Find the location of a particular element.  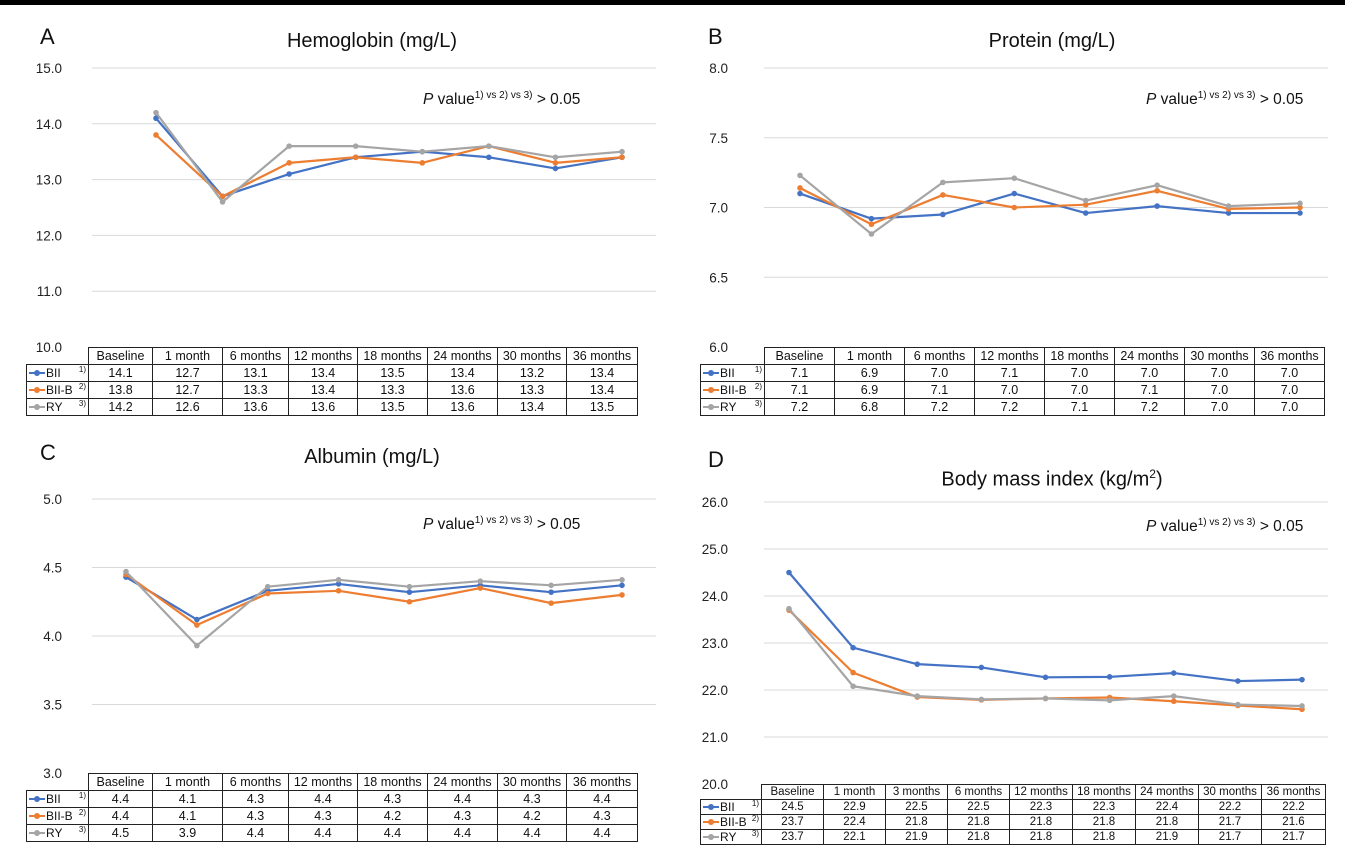

y-tick-label: 13.0 is located at coordinates (49, 180).